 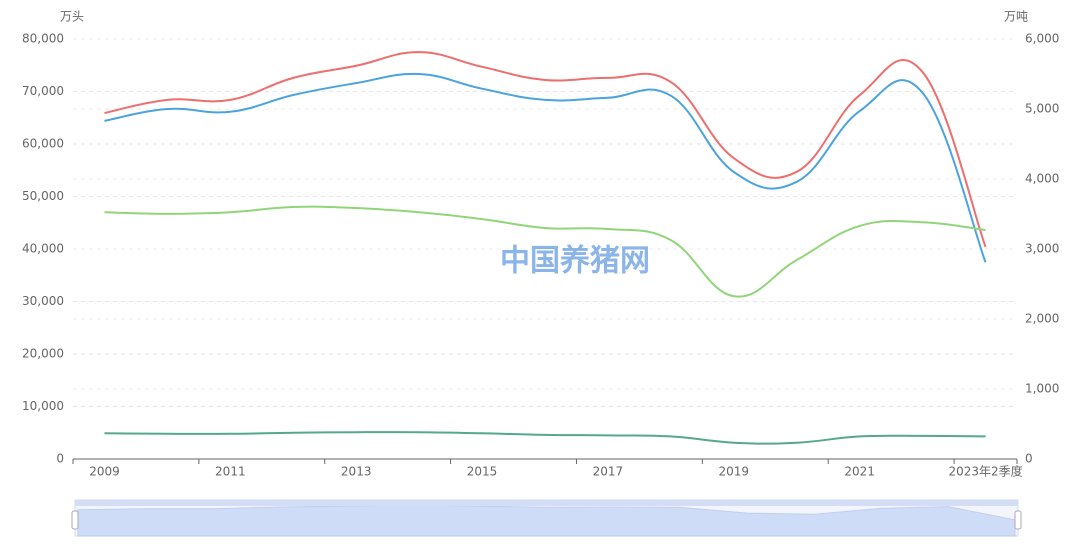 What do you see at coordinates (104, 472) in the screenshot?
I see `x-tick-label: 2009` at bounding box center [104, 472].